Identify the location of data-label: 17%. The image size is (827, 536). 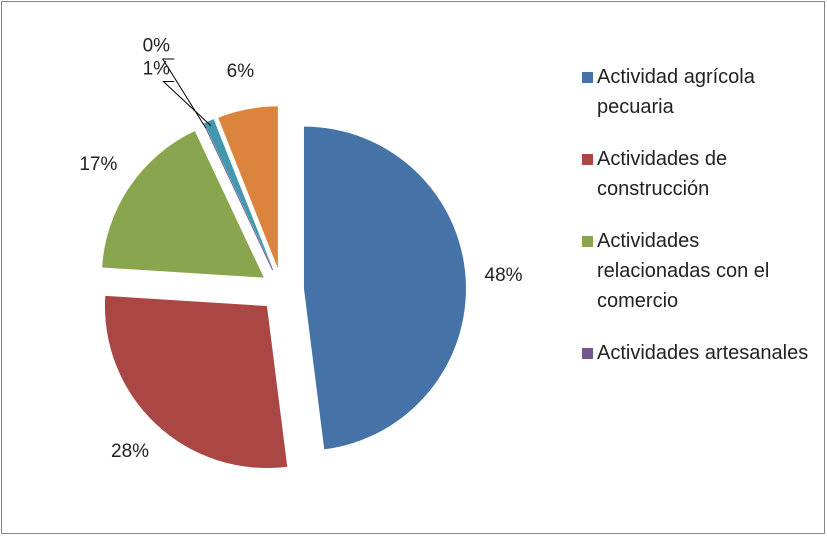
(98, 164).